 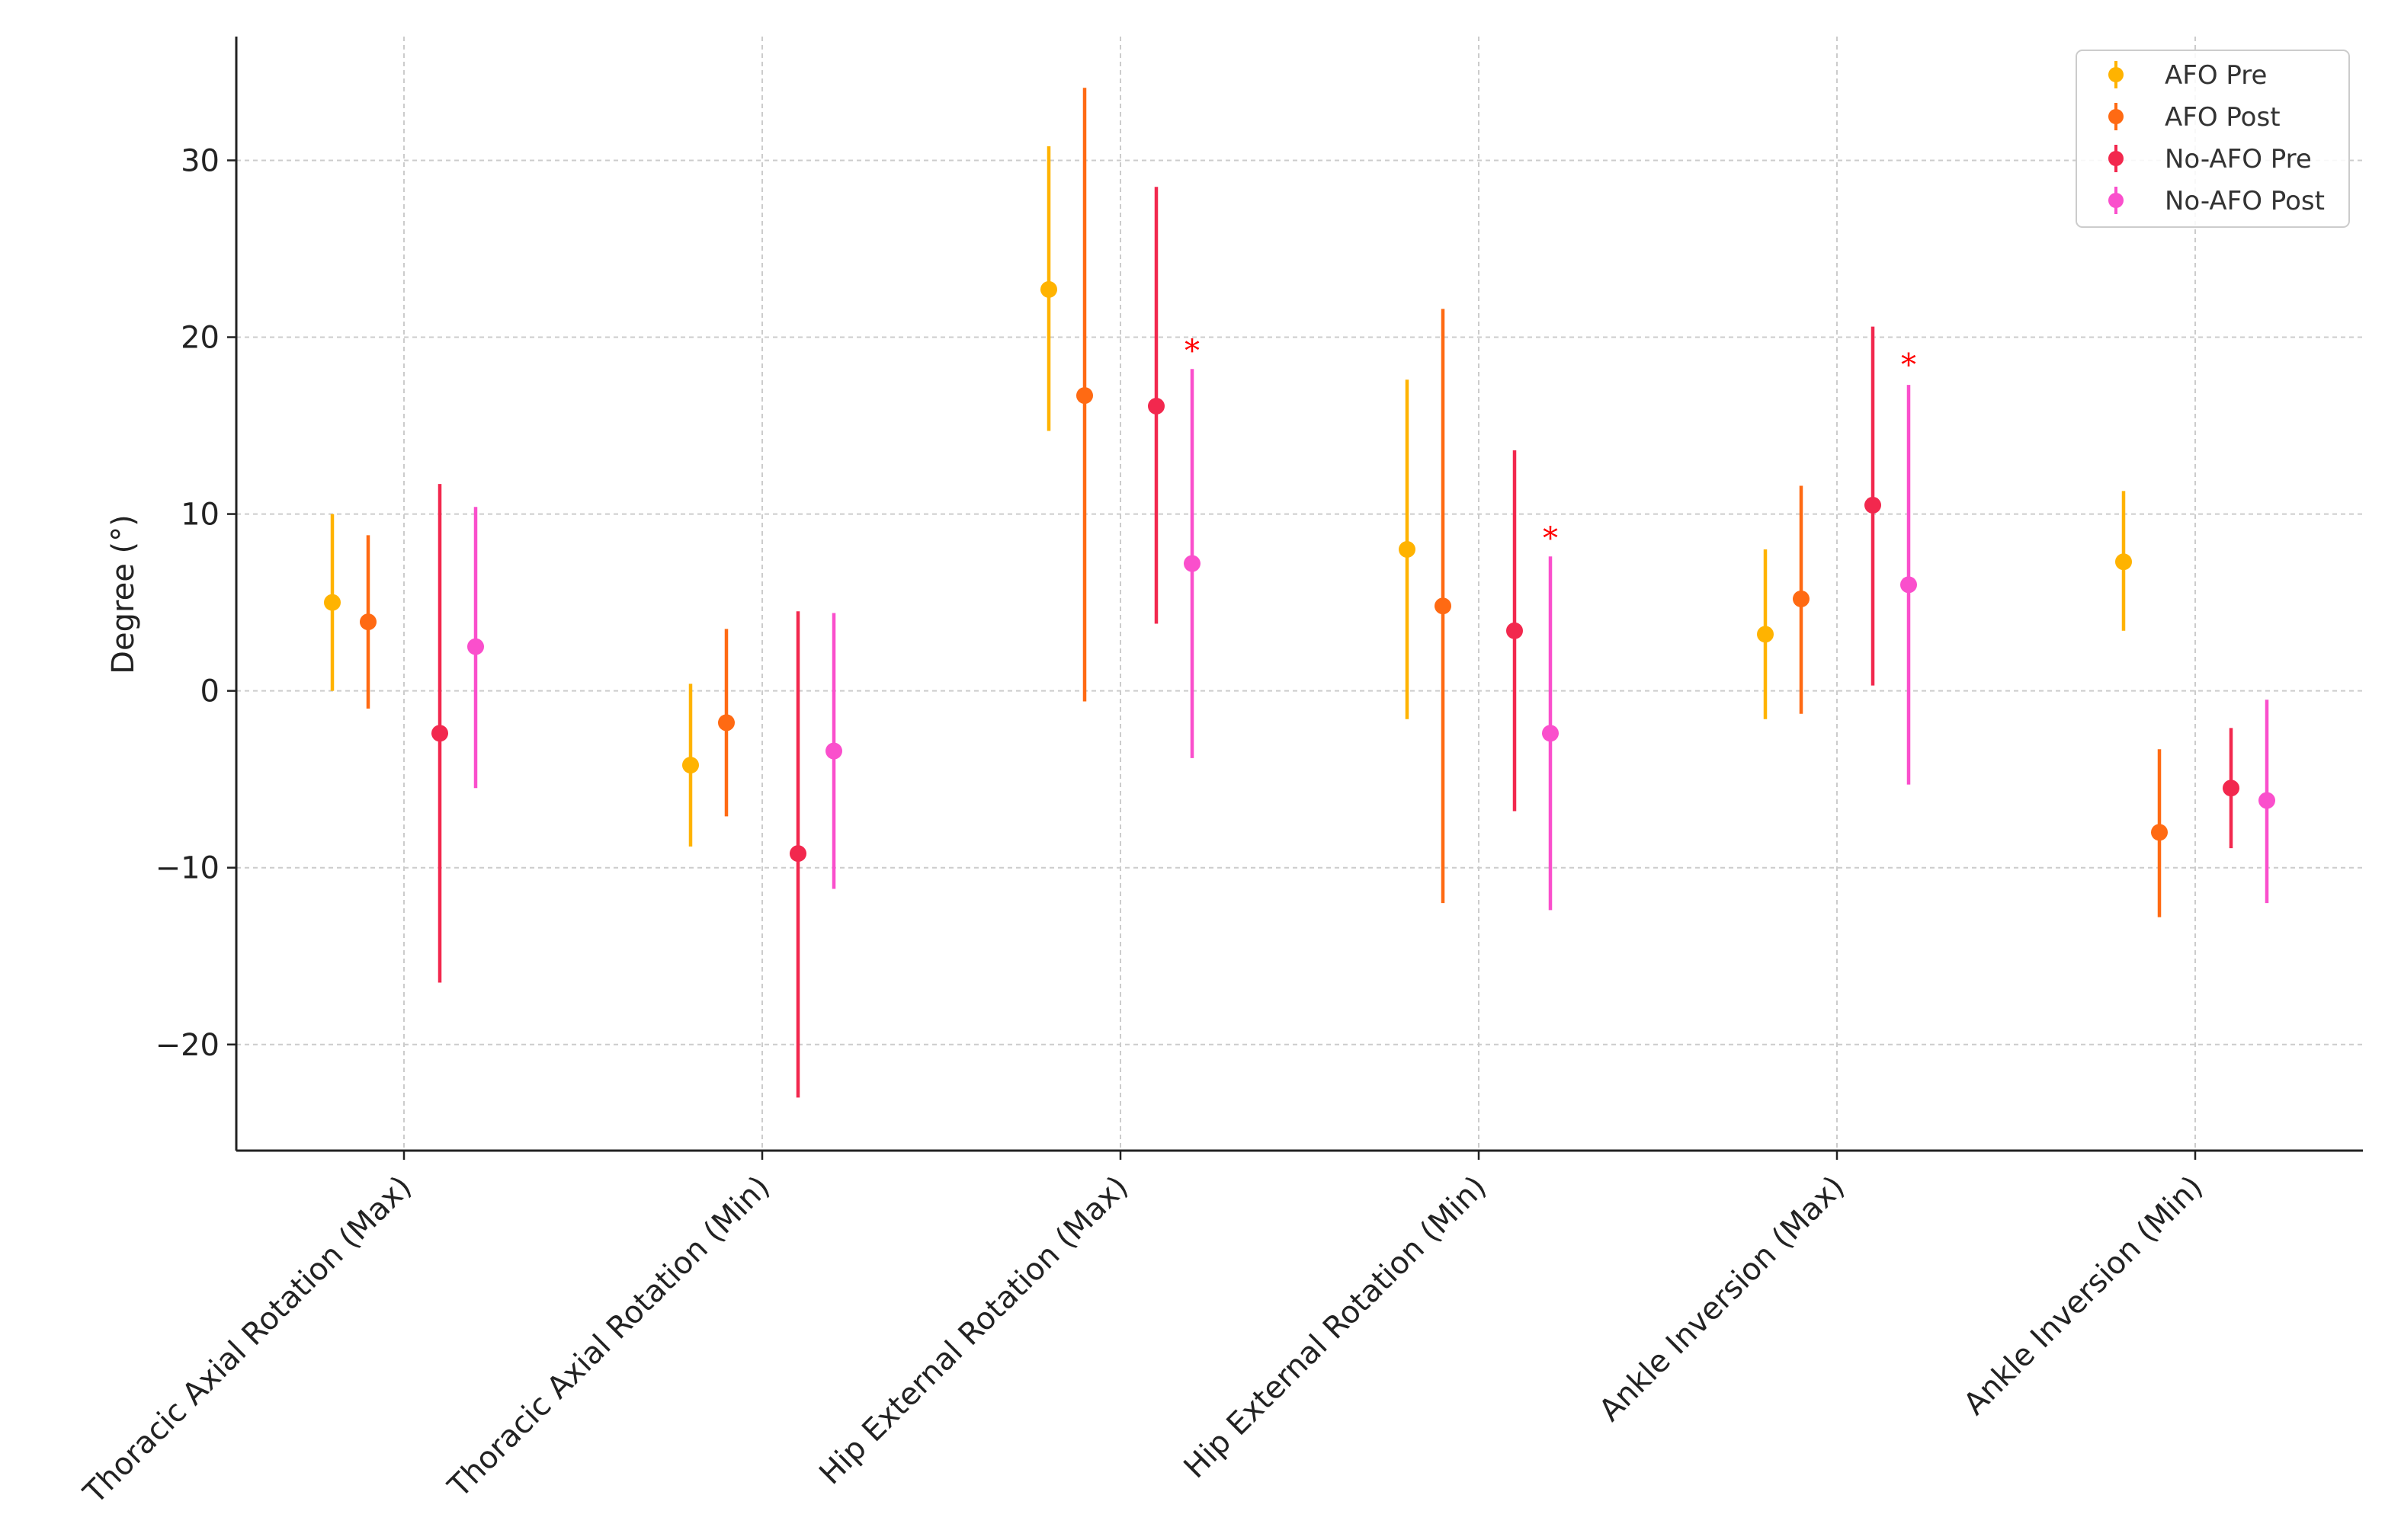 I want to click on x-category-label: Thoracic Axial Rotation (Min), so click(x=609, y=1337).